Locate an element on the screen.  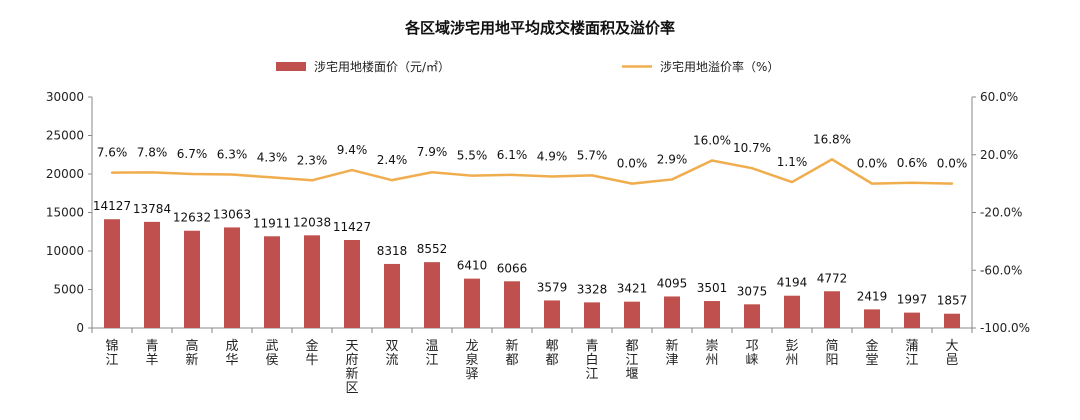
left-axis-tick-label: 10000 is located at coordinates (65, 251).